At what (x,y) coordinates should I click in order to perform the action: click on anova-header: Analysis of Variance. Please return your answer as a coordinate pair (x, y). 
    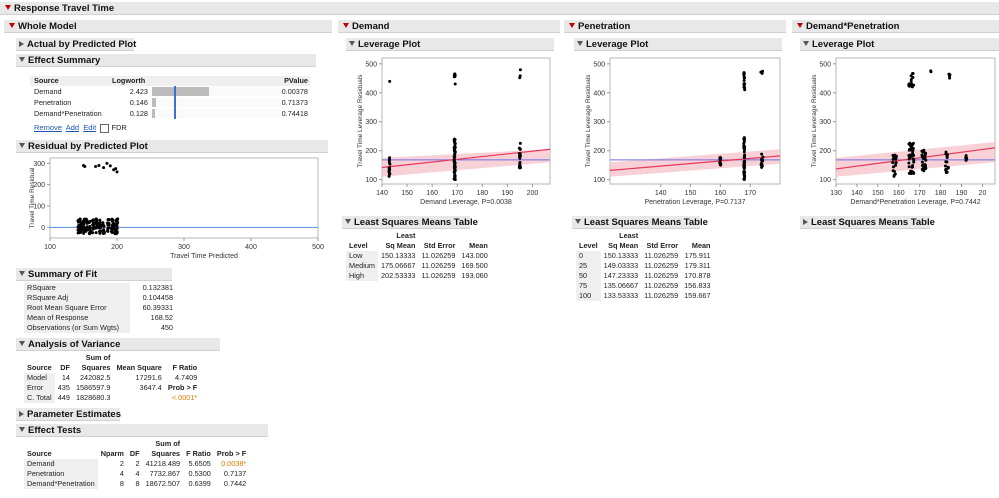
    Looking at the image, I should click on (118, 344).